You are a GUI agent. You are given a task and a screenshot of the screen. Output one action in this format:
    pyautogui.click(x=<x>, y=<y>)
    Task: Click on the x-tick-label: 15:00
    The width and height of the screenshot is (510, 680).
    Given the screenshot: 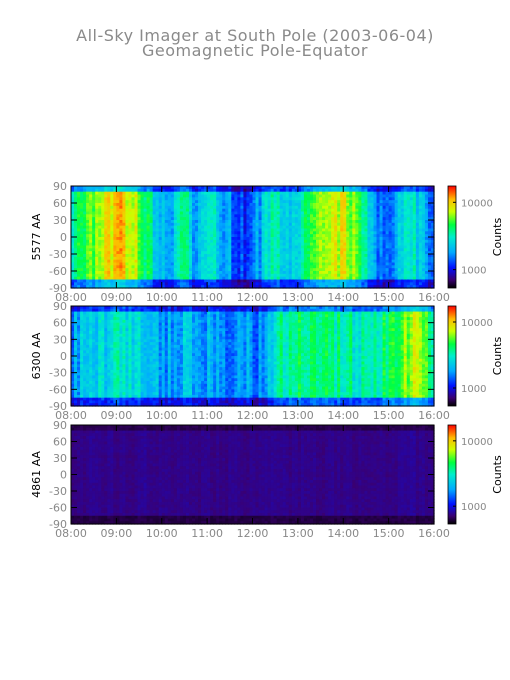 What is the action you would take?
    pyautogui.click(x=389, y=297)
    